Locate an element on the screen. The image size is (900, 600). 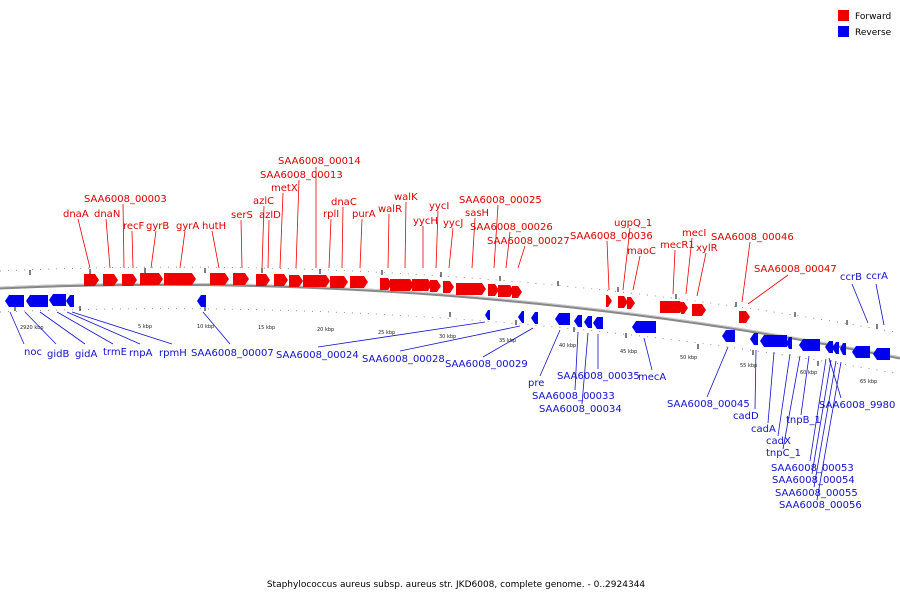
gene-label-SAA6008_00035: SAA6008_00035 is located at coordinates (598, 376).